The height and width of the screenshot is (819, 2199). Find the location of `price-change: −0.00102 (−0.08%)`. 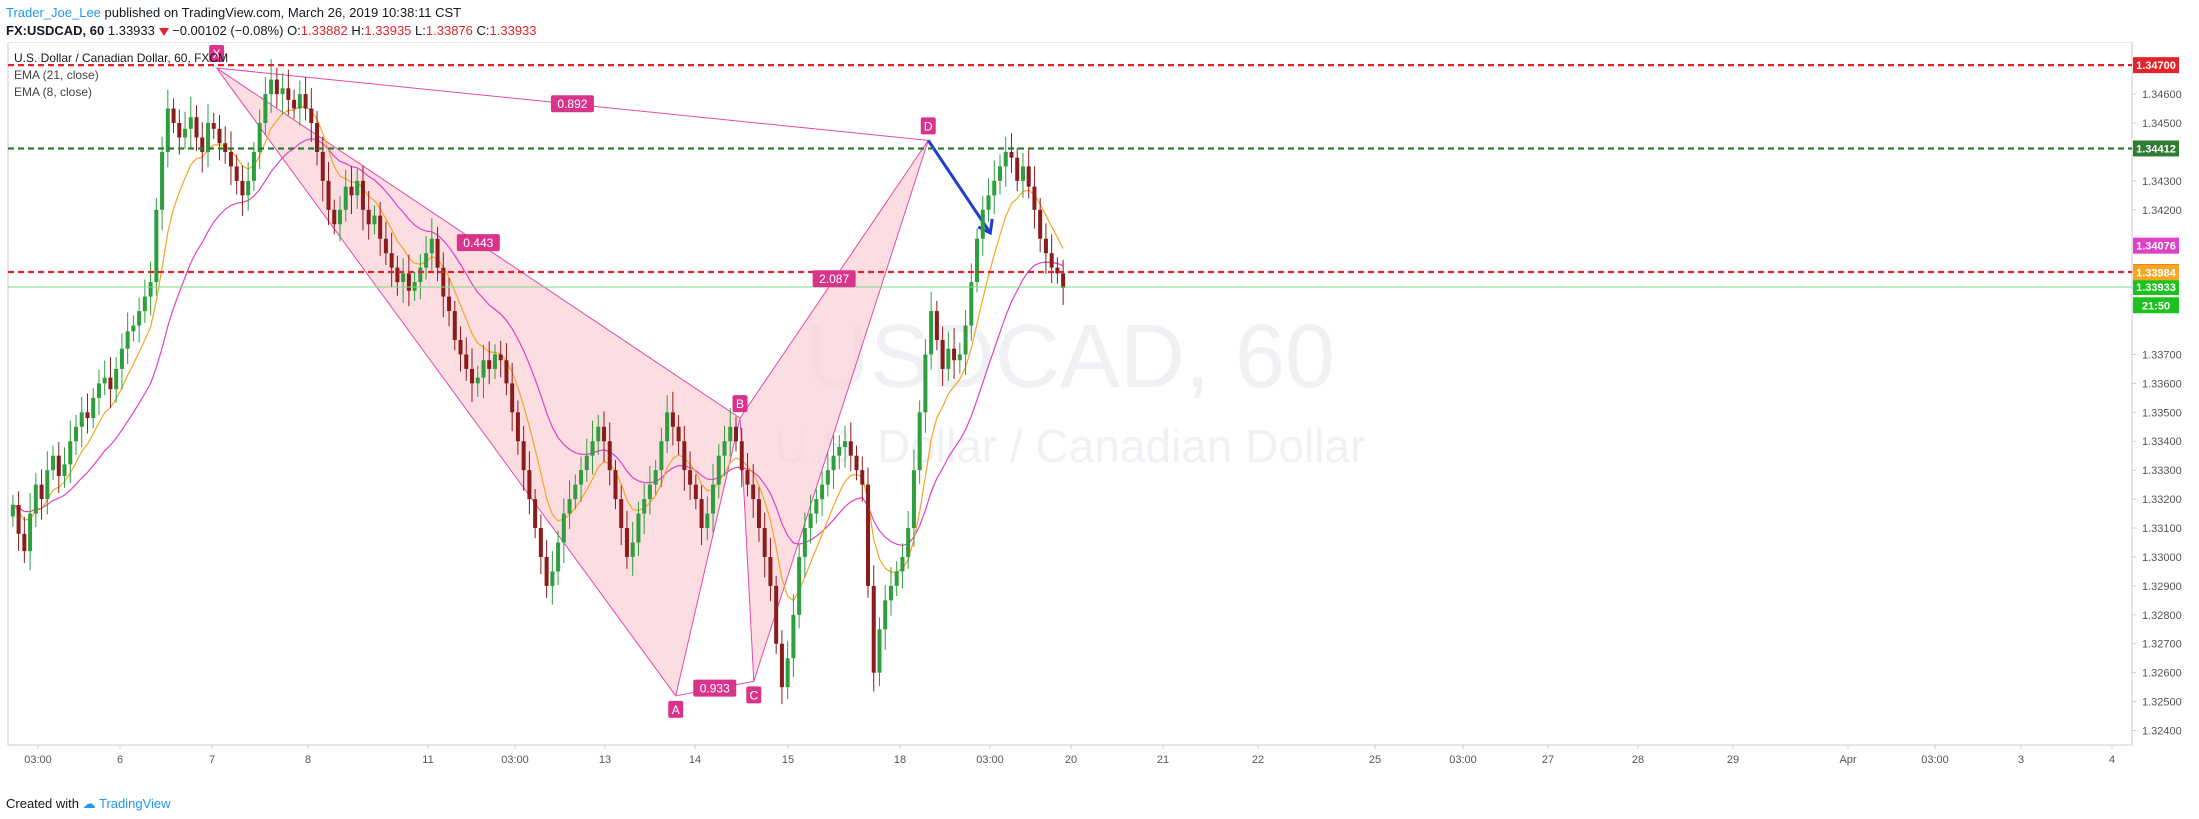

price-change: −0.00102 (−0.08%) is located at coordinates (228, 30).